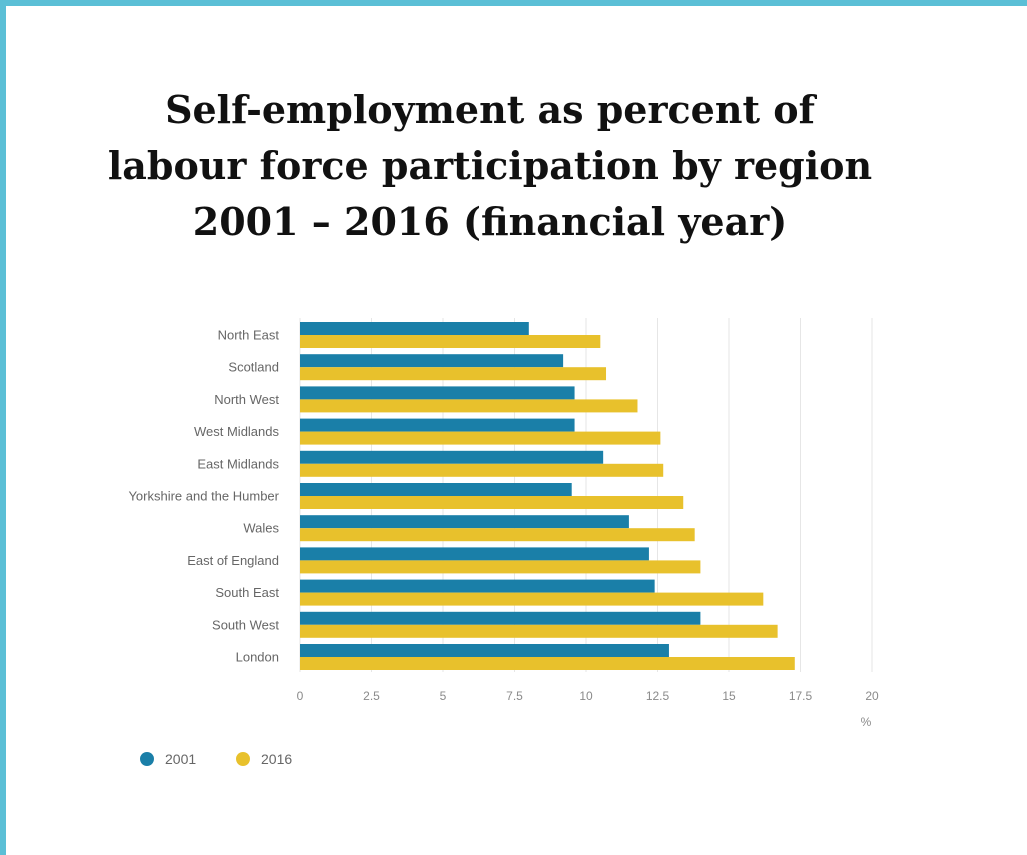 The image size is (1027, 855). Describe the element at coordinates (443, 696) in the screenshot. I see `x-tick-label: 5` at that location.